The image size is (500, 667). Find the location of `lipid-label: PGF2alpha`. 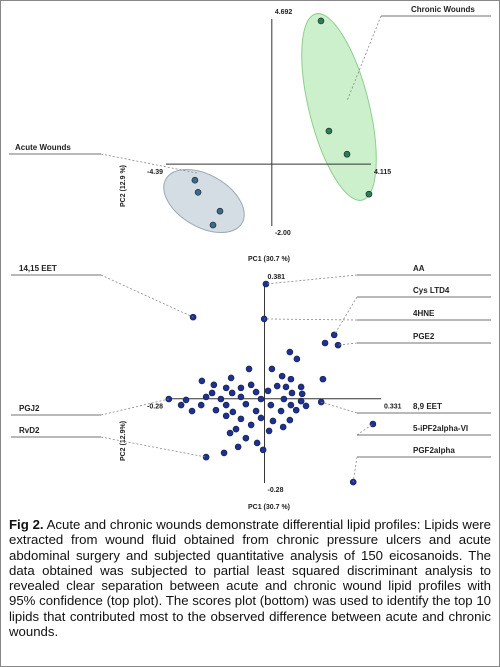

lipid-label: PGF2alpha is located at coordinates (434, 450).